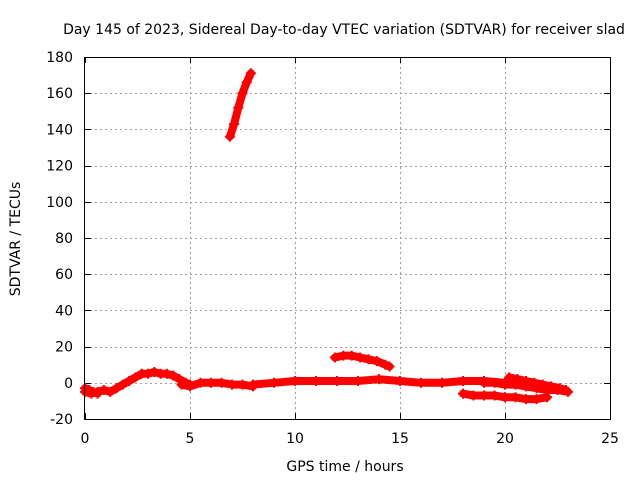  I want to click on y-tick-label: 180, so click(59, 58).